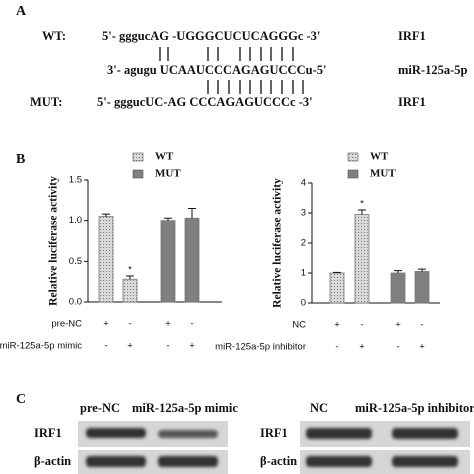 Image resolution: width=474 pixels, height=474 pixels. What do you see at coordinates (21, 399) in the screenshot?
I see `panel-label: C` at bounding box center [21, 399].